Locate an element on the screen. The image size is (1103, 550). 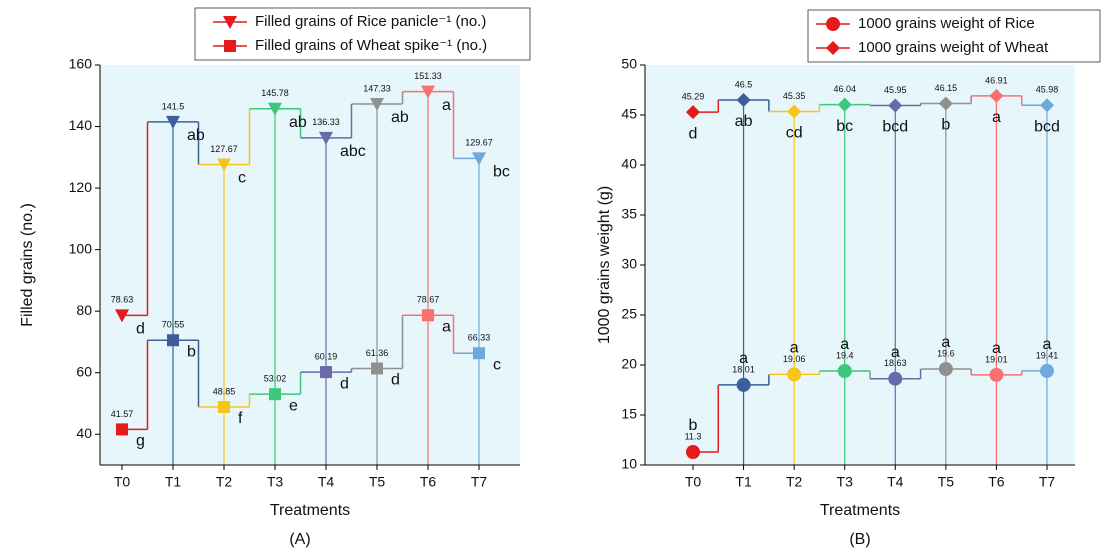
significance-letter: d is located at coordinates (395, 380).